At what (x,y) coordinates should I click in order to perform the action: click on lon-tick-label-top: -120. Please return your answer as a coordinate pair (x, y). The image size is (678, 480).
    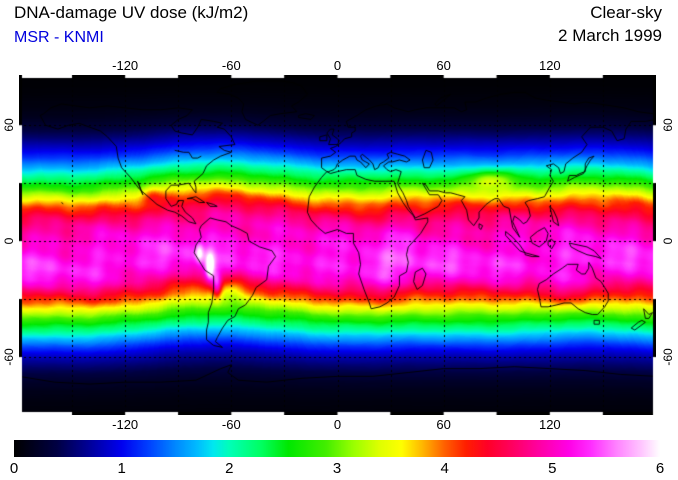
    Looking at the image, I should click on (125, 65).